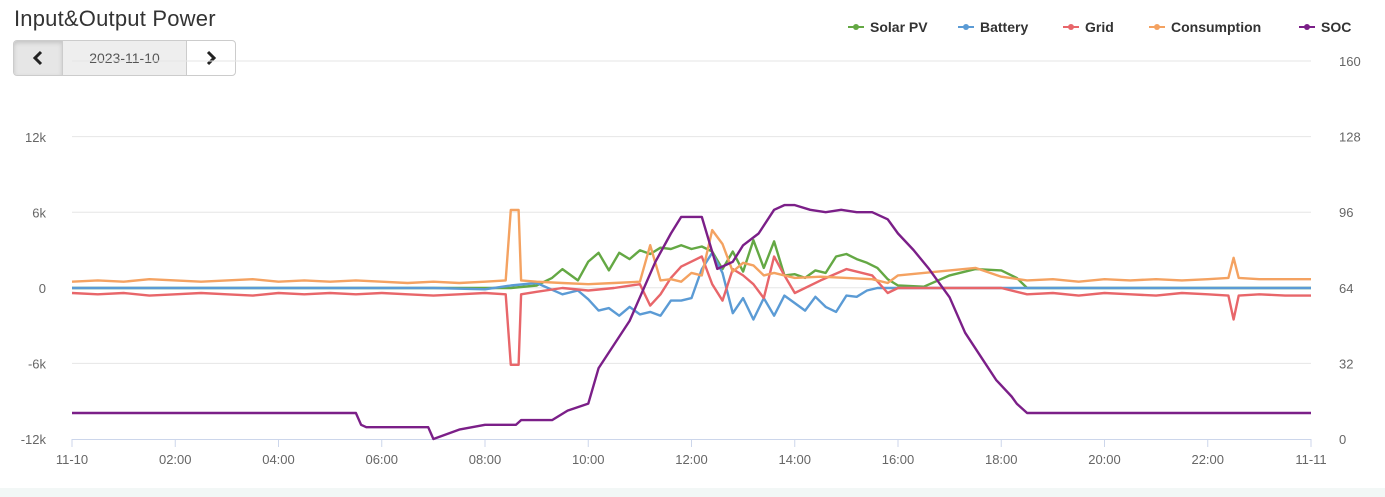  I want to click on legend: Solar PV Battery Grid Consumption SOC, so click(1099, 27).